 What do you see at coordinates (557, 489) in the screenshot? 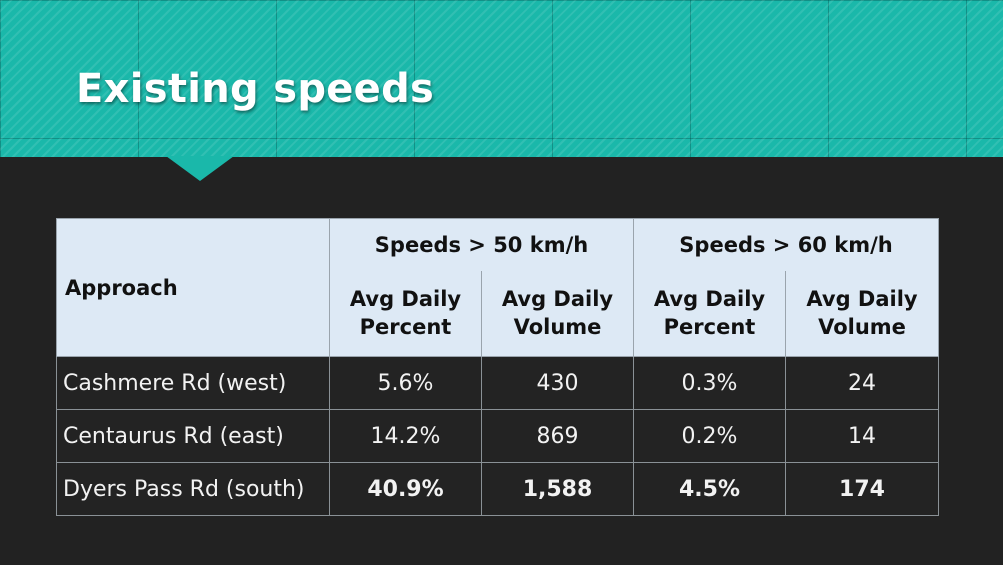
I see `table-cell: 1,588` at bounding box center [557, 489].